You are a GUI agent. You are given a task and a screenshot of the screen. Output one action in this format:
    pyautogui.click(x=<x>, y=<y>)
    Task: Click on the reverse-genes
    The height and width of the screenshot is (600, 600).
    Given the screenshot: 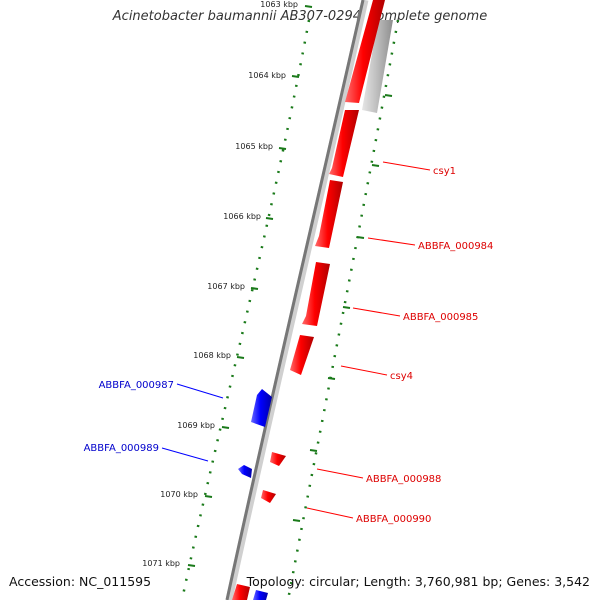 What is the action you would take?
    pyautogui.click(x=255, y=494)
    